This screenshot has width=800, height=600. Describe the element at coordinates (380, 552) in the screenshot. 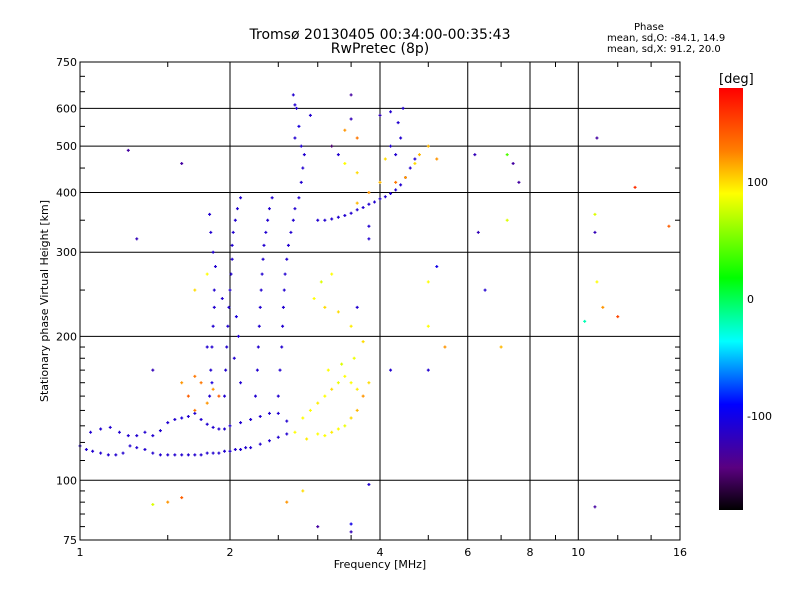

I see `x-tick-label: 4` at that location.